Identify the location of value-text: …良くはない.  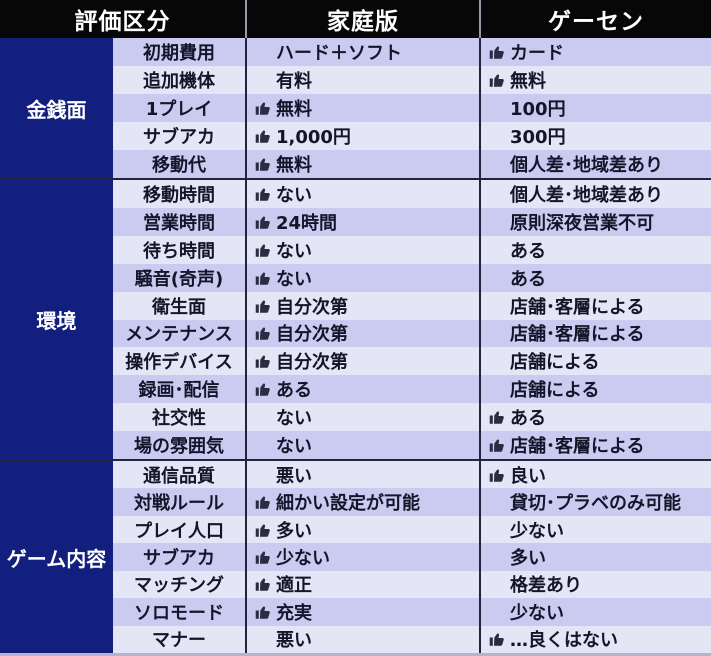
(564, 641).